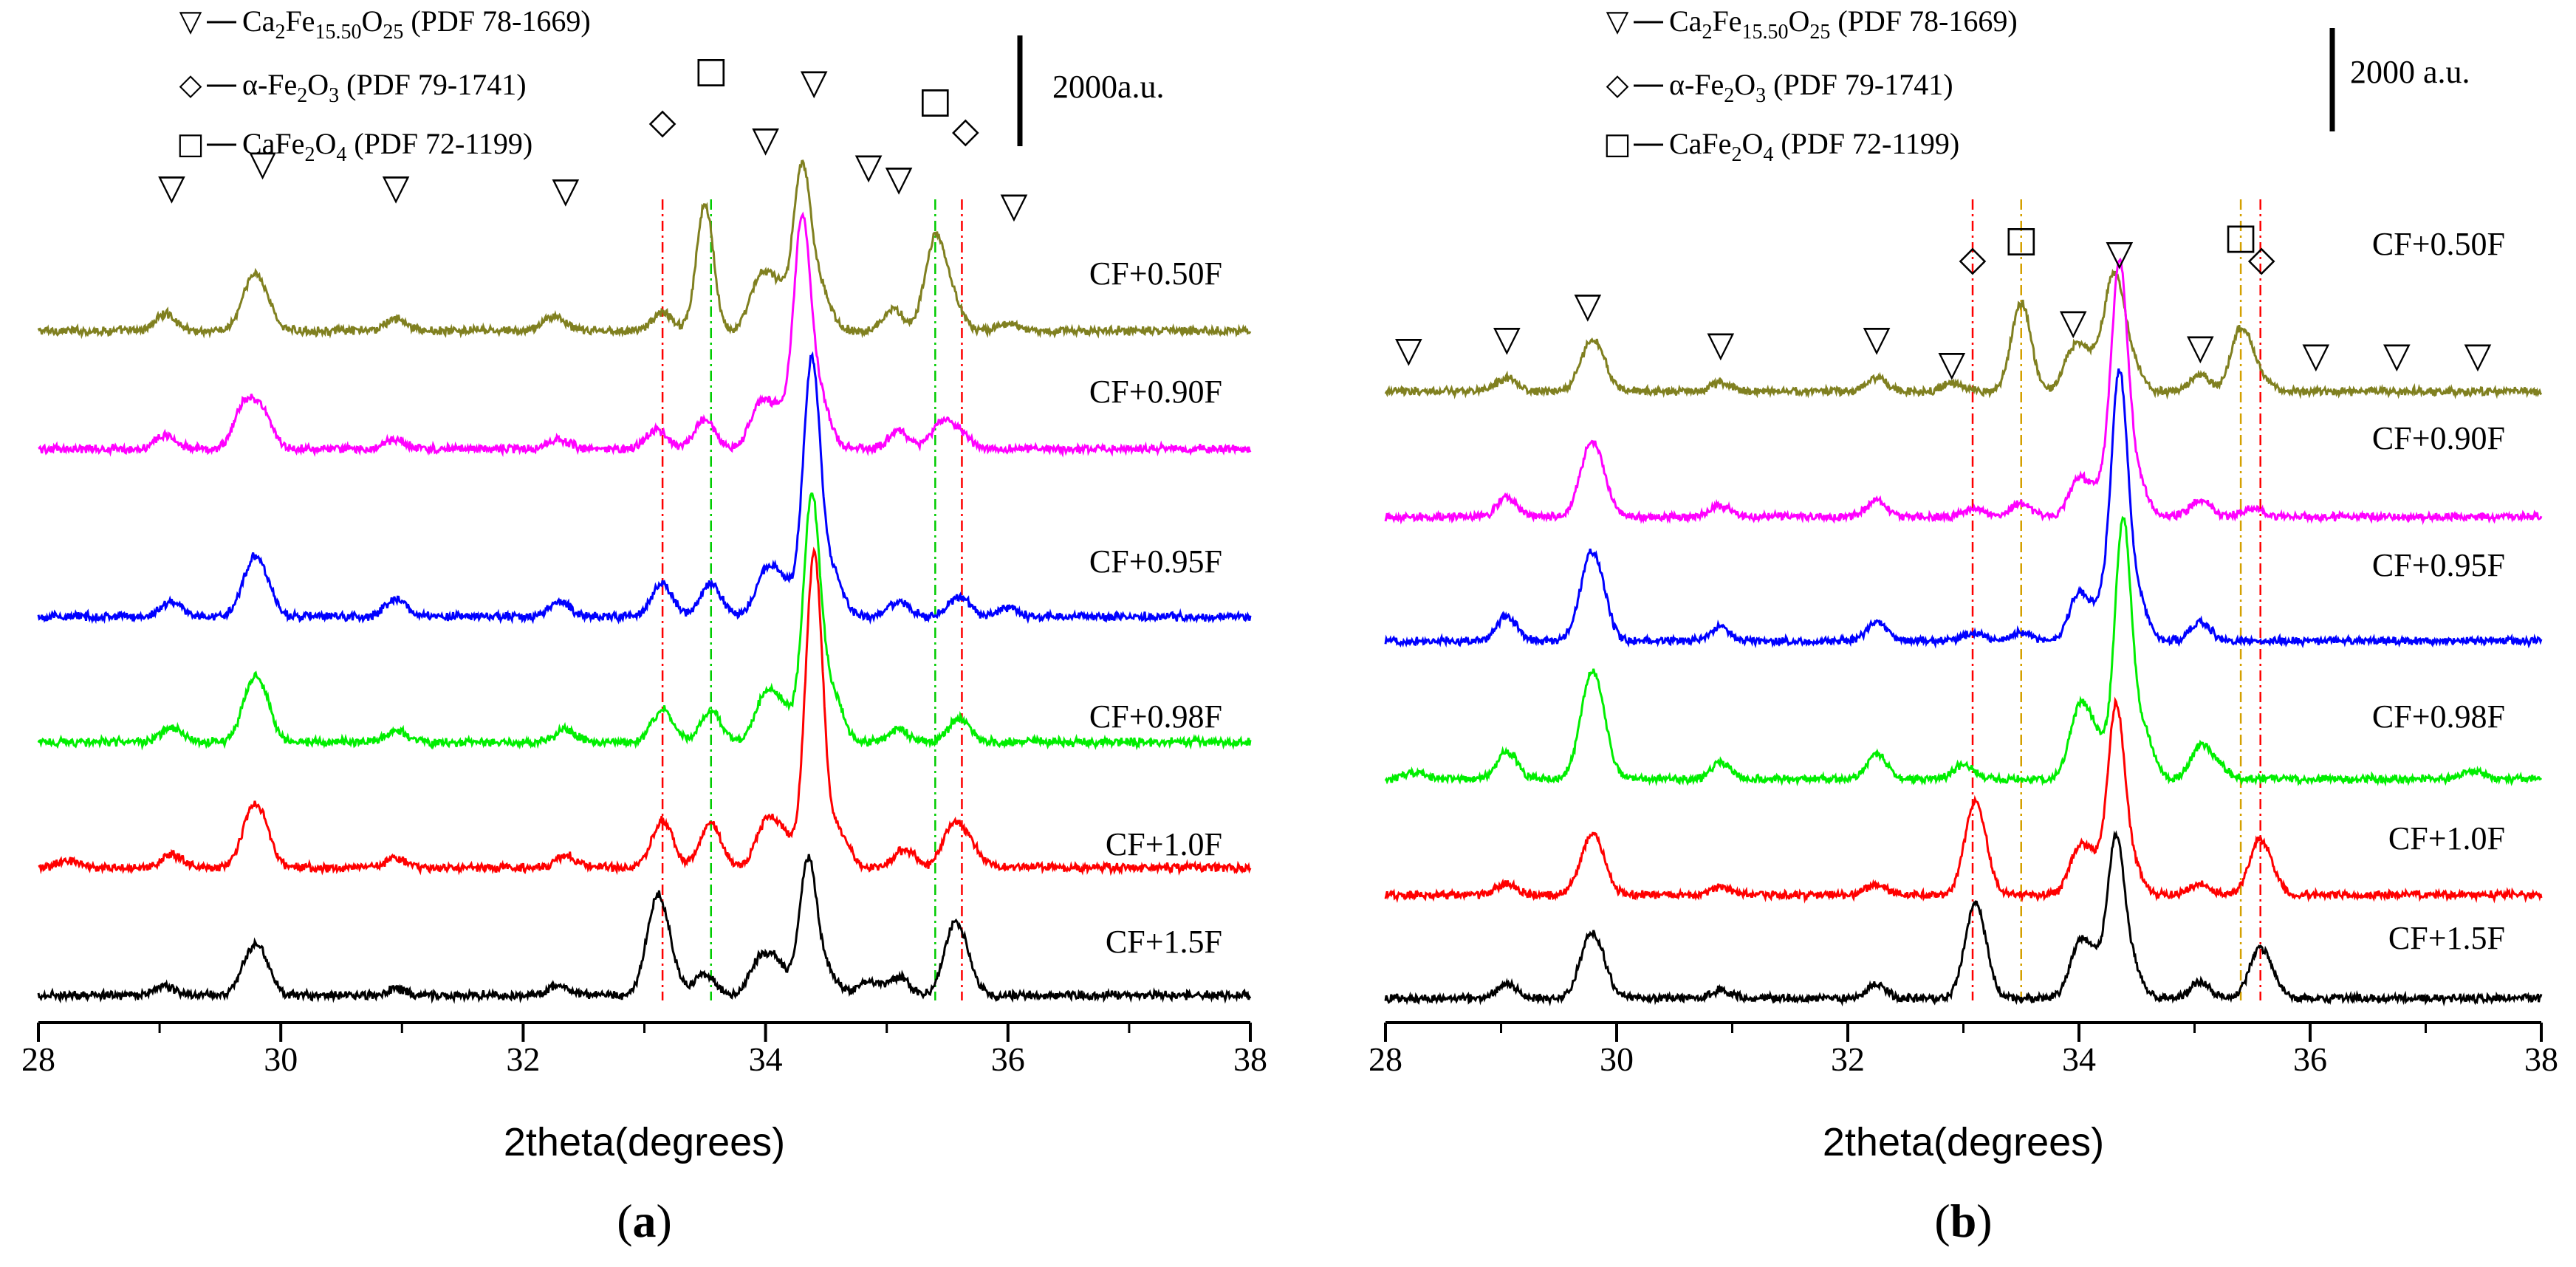  Describe the element at coordinates (1108, 87) in the screenshot. I see `scale-bar-label: 2000a.u.` at that location.